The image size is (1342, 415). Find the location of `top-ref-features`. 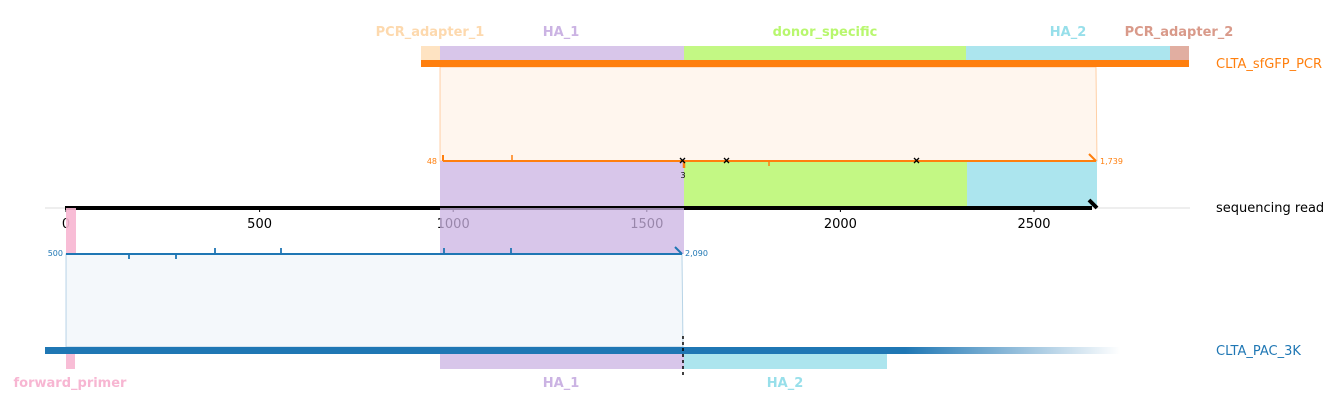

top-ref-features is located at coordinates (805, 53).